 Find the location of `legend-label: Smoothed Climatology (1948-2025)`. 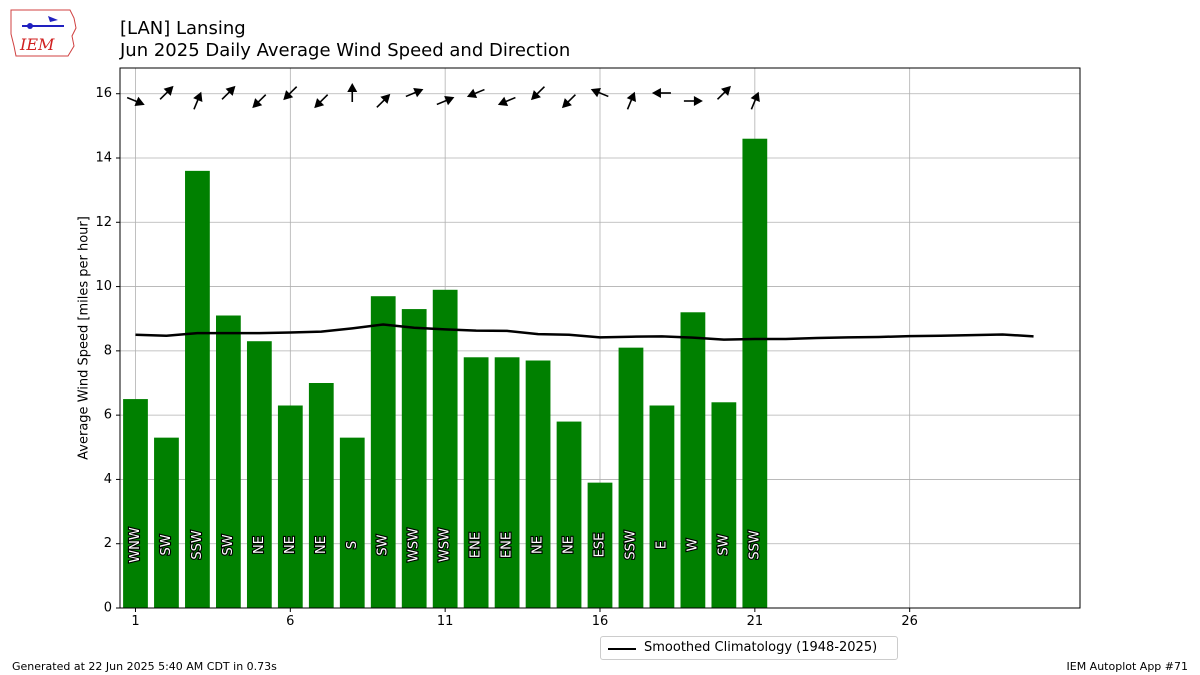

legend-label: Smoothed Climatology (1948-2025) is located at coordinates (761, 647).